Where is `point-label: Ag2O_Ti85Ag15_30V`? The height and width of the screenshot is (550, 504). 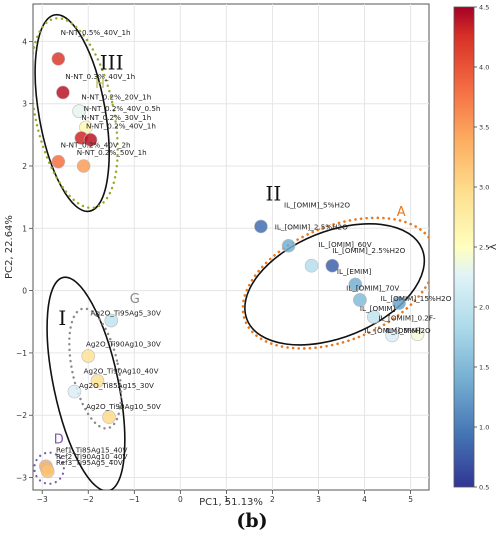
point-label: Ag2O_Ti85Ag15_30V is located at coordinates (116, 385).